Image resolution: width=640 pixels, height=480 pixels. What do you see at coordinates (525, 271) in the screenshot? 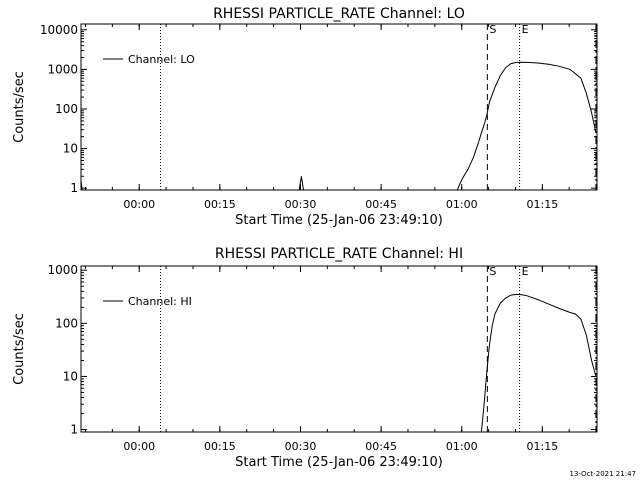
I see `hi-marker-label-e: E` at bounding box center [525, 271].